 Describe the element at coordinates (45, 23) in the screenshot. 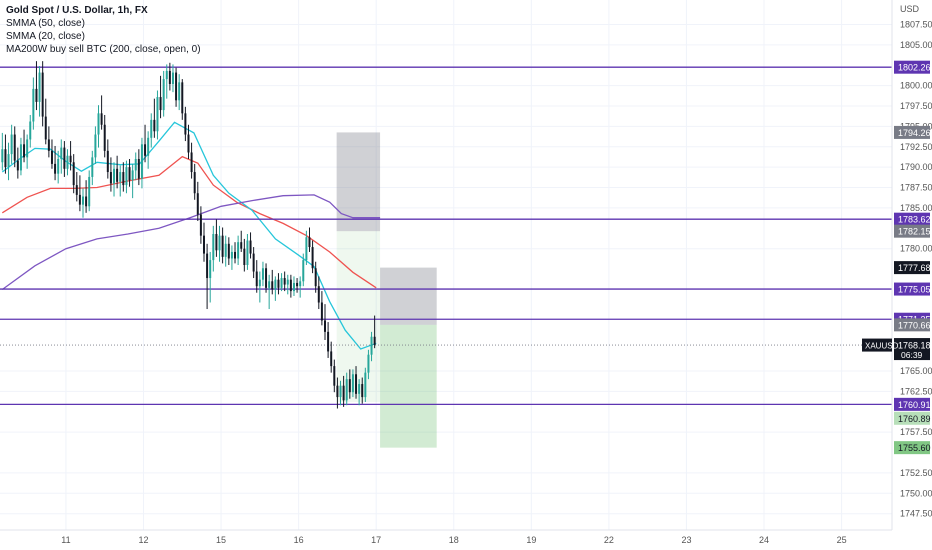

I see `indicator-smma-50: SMMA (50, close)` at that location.